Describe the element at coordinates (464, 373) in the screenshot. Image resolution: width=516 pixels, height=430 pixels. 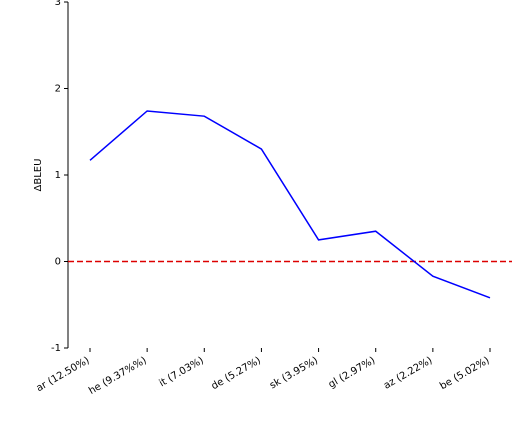
I see `x-tick-label: be (5.02%)` at that location.